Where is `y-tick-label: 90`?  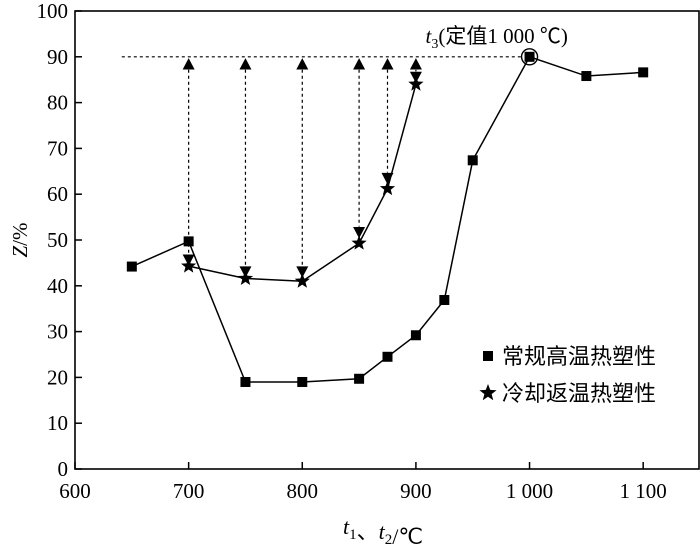
y-tick-label: 90 is located at coordinates (57, 57).